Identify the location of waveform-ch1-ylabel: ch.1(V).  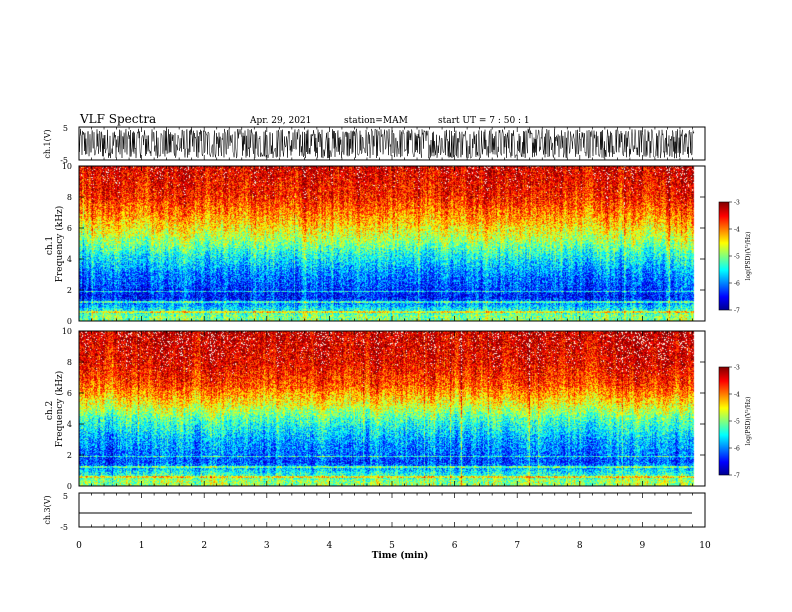
(47, 143).